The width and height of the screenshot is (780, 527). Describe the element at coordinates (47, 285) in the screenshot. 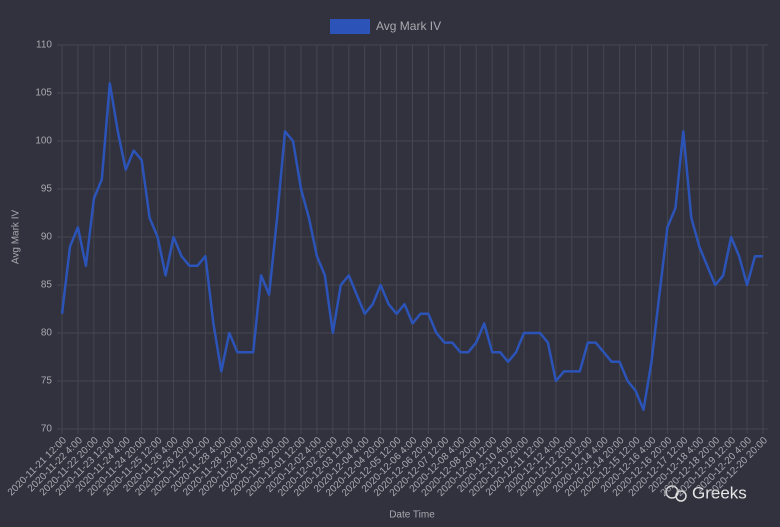

I see `y-tick-label: 85` at that location.